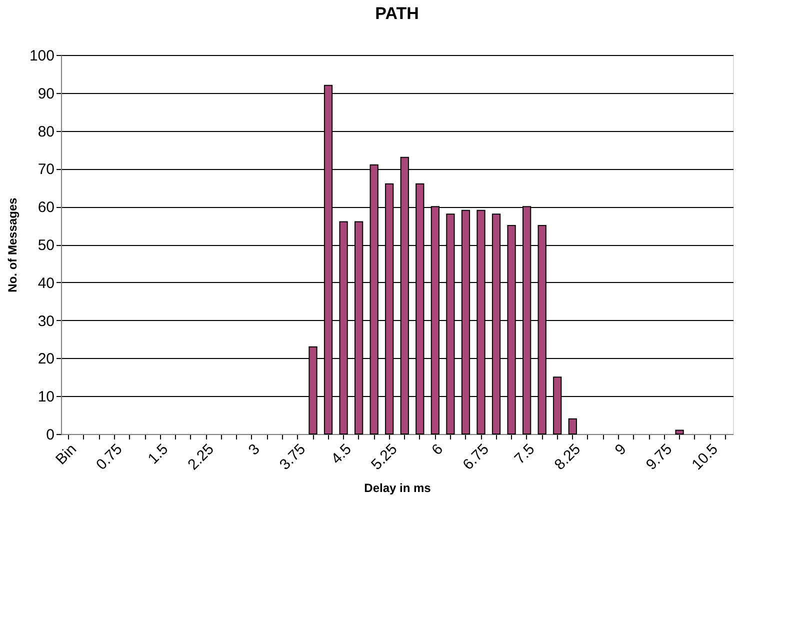 The image size is (792, 617). I want to click on y-tick-label: 70, so click(46, 169).